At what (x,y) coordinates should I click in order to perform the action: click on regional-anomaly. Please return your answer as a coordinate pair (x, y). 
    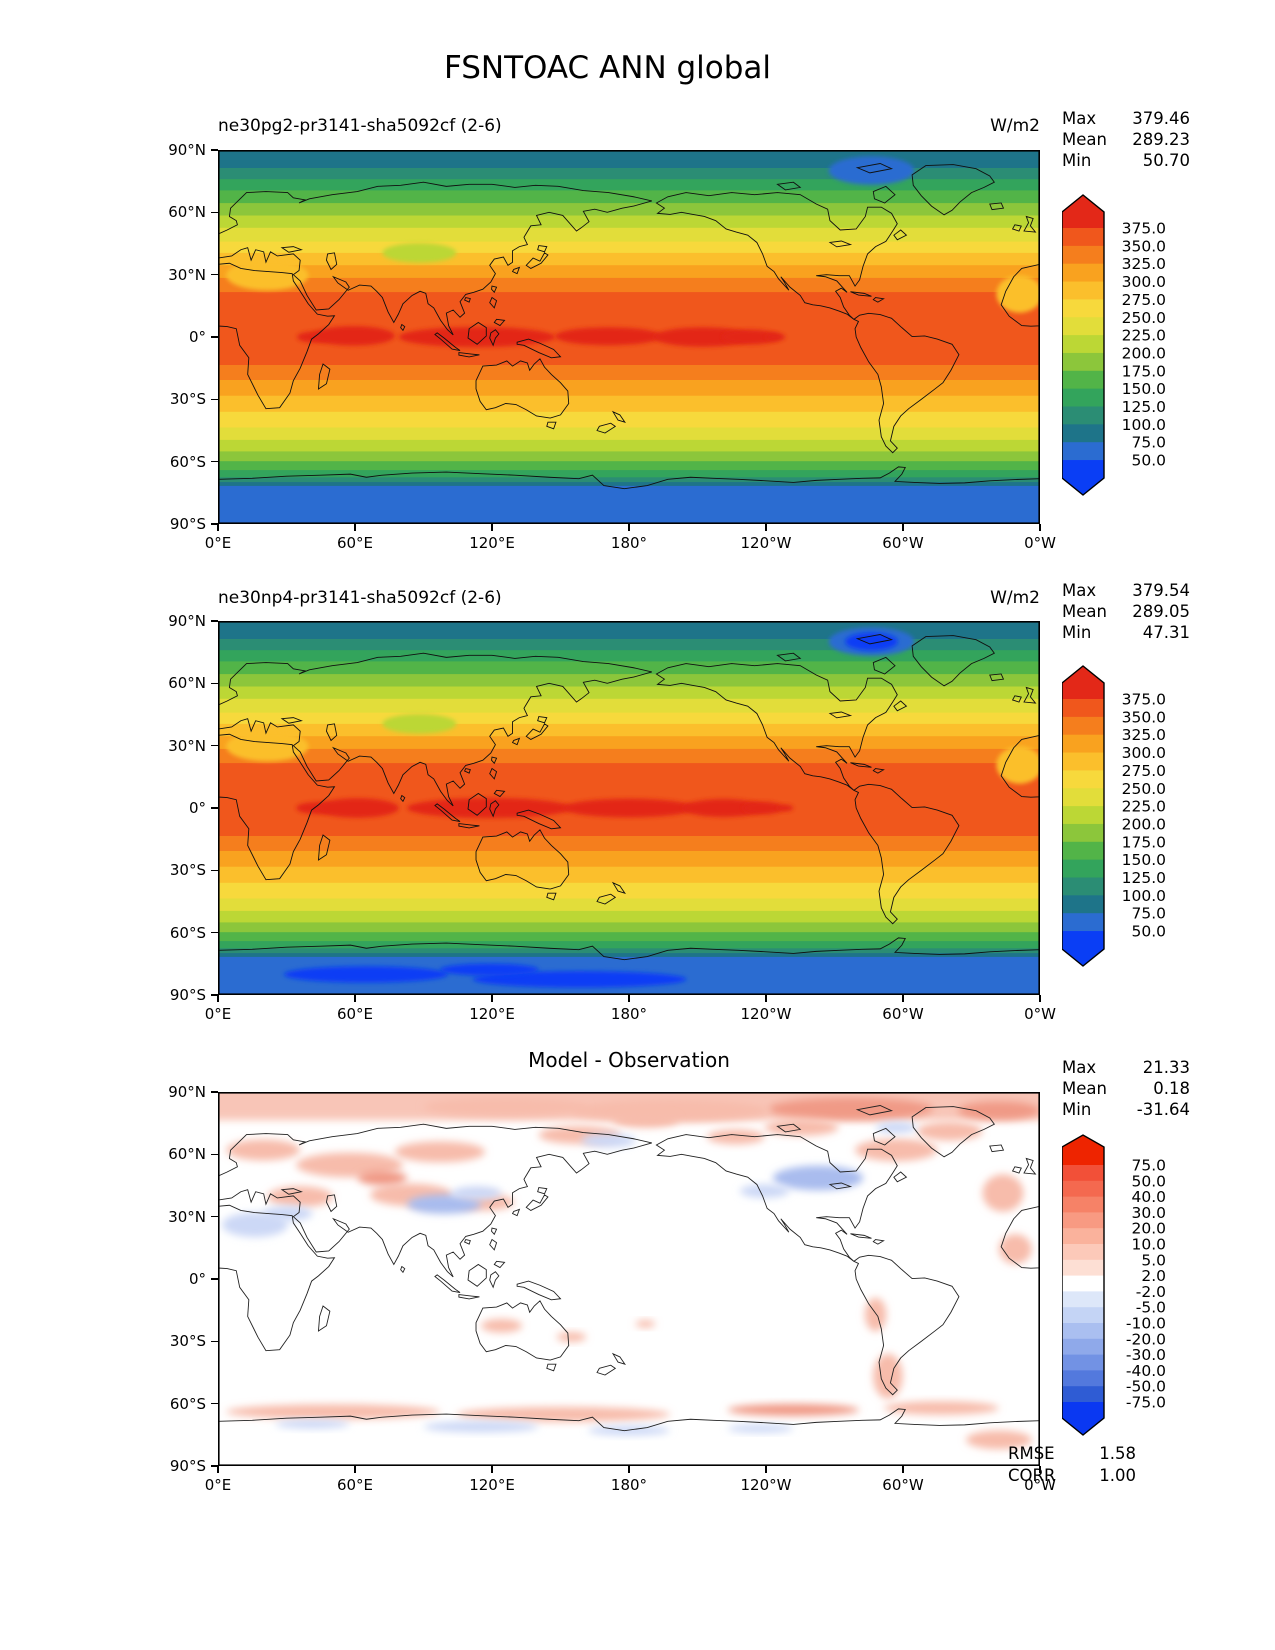
    Looking at the image, I should click on (419, 253).